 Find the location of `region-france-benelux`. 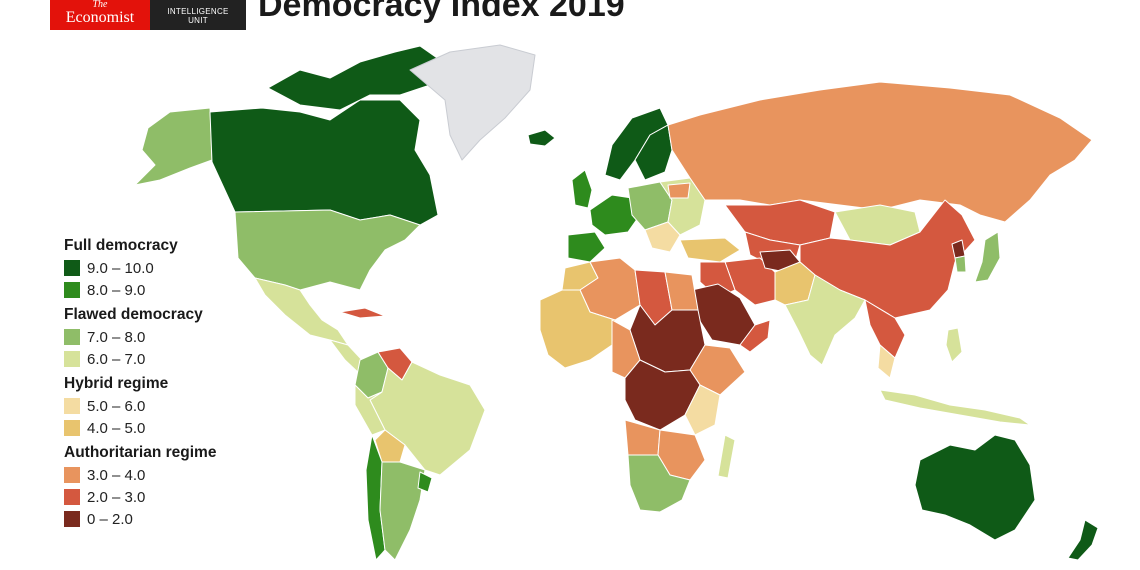

region-france-benelux is located at coordinates (615, 215).